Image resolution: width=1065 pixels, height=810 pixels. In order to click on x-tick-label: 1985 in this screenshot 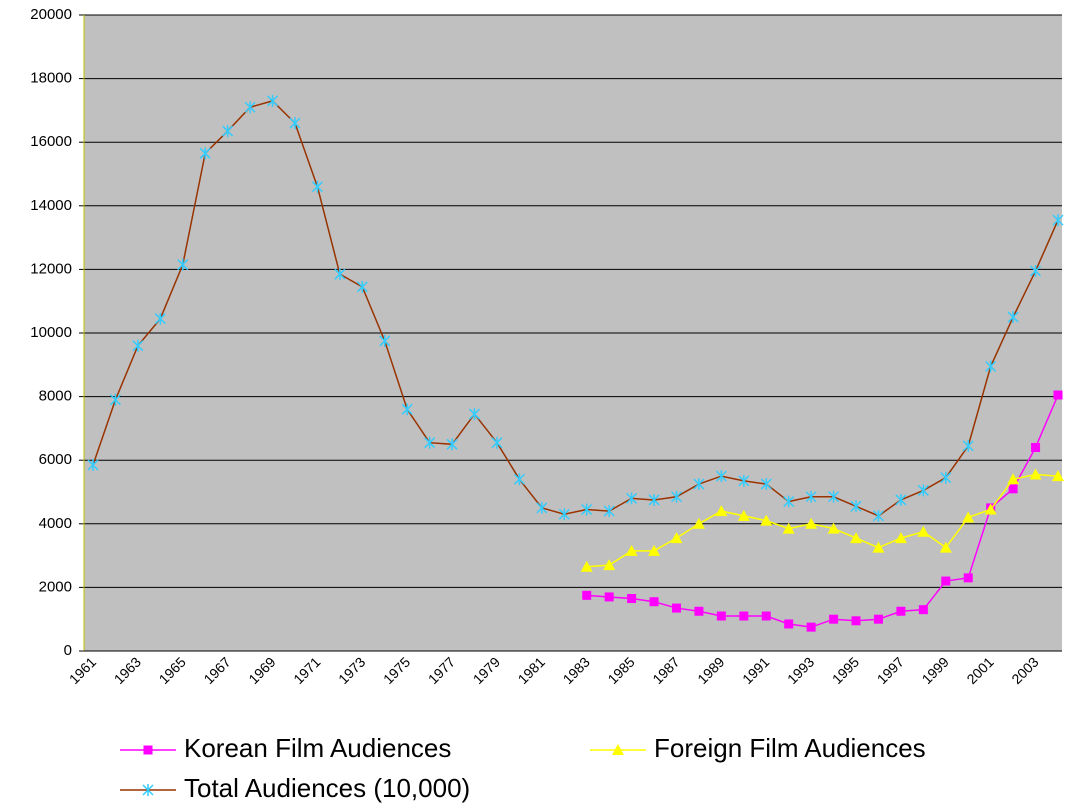, I will do `click(620, 670)`.